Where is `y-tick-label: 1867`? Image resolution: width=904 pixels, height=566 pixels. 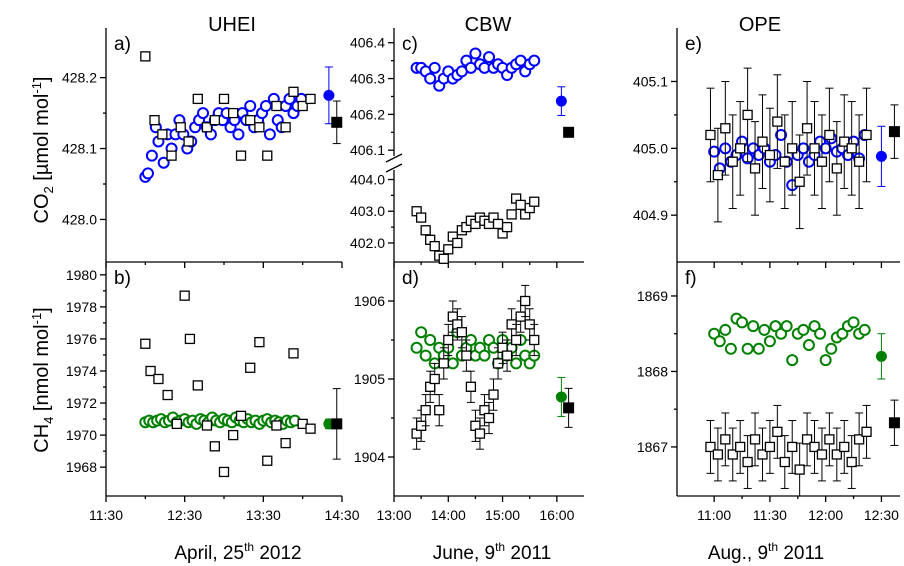 y-tick-label: 1867 is located at coordinates (652, 447).